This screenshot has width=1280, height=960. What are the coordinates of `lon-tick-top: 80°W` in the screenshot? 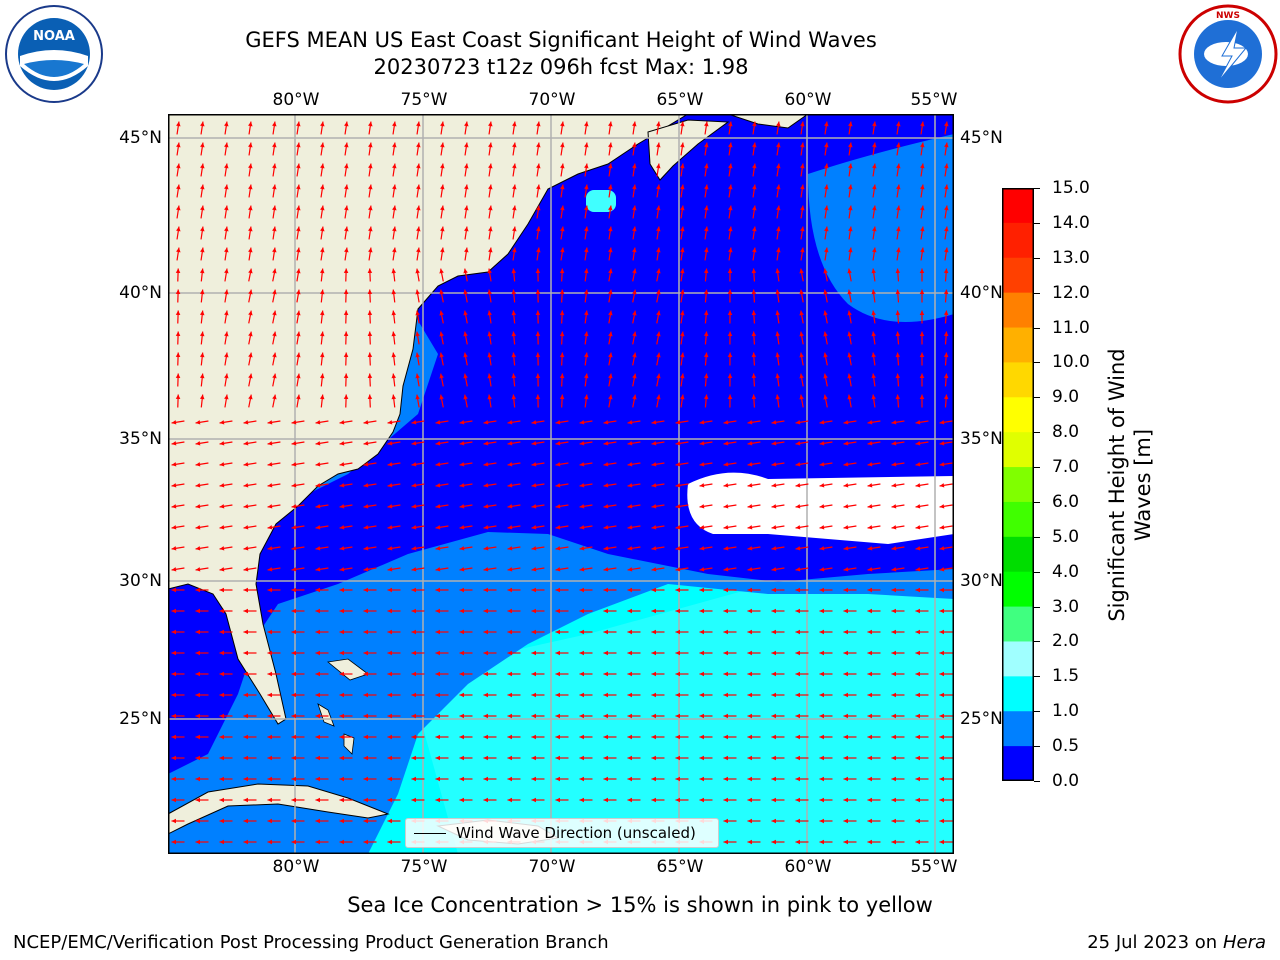 It's located at (296, 100).